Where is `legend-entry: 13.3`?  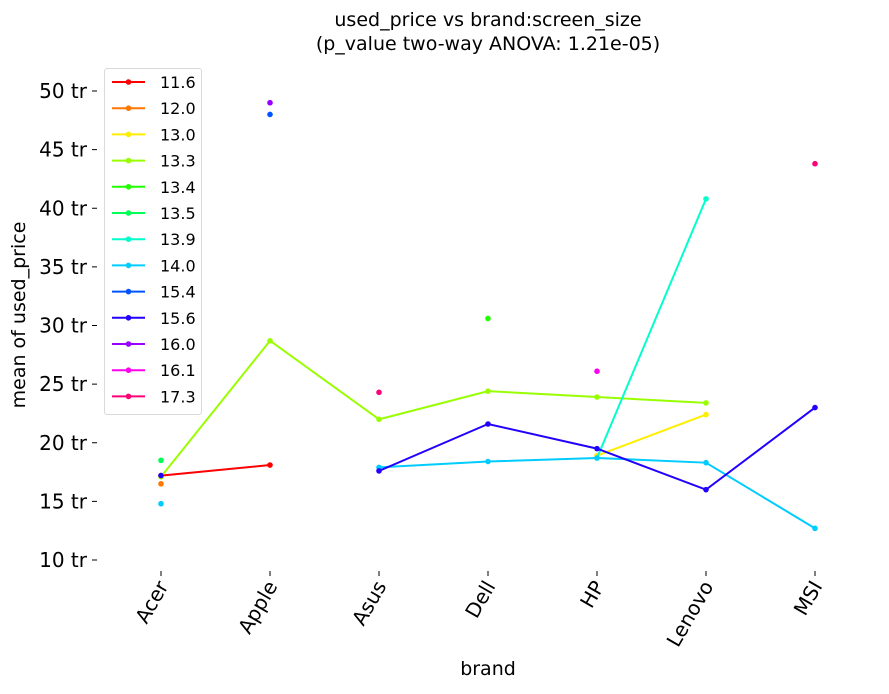 legend-entry: 13.3 is located at coordinates (154, 161).